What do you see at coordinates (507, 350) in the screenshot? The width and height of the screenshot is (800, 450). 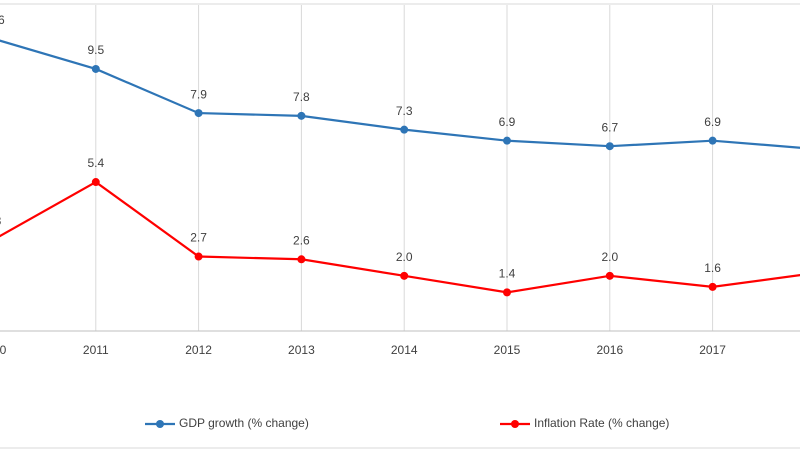 I see `x-tick-label: 2015` at bounding box center [507, 350].